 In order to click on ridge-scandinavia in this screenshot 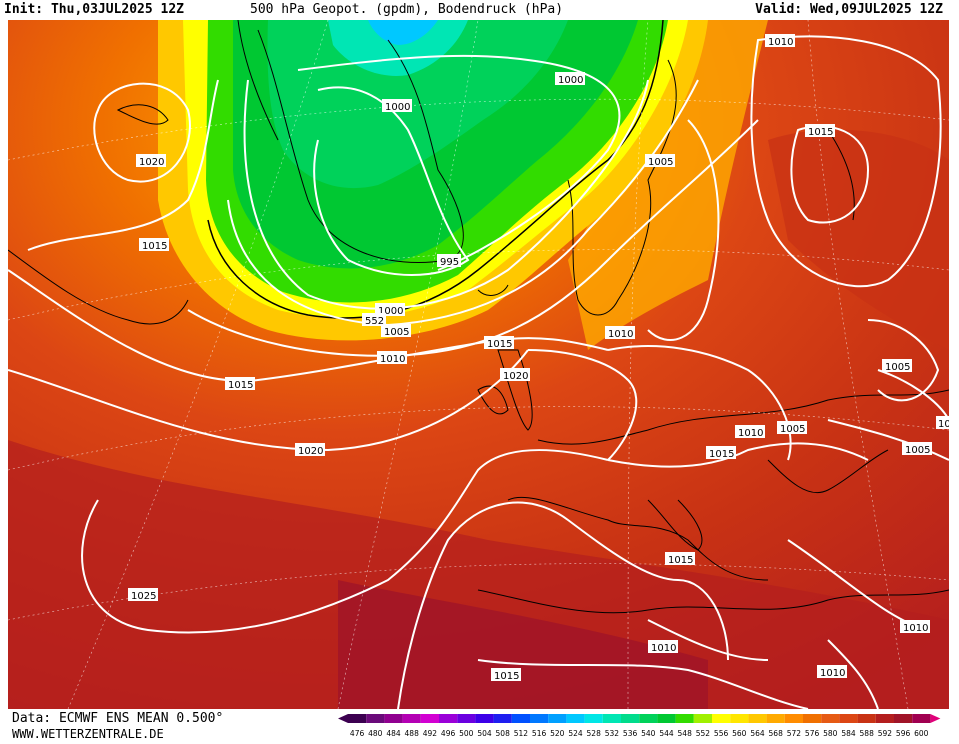, I will do `click(668, 185)`.